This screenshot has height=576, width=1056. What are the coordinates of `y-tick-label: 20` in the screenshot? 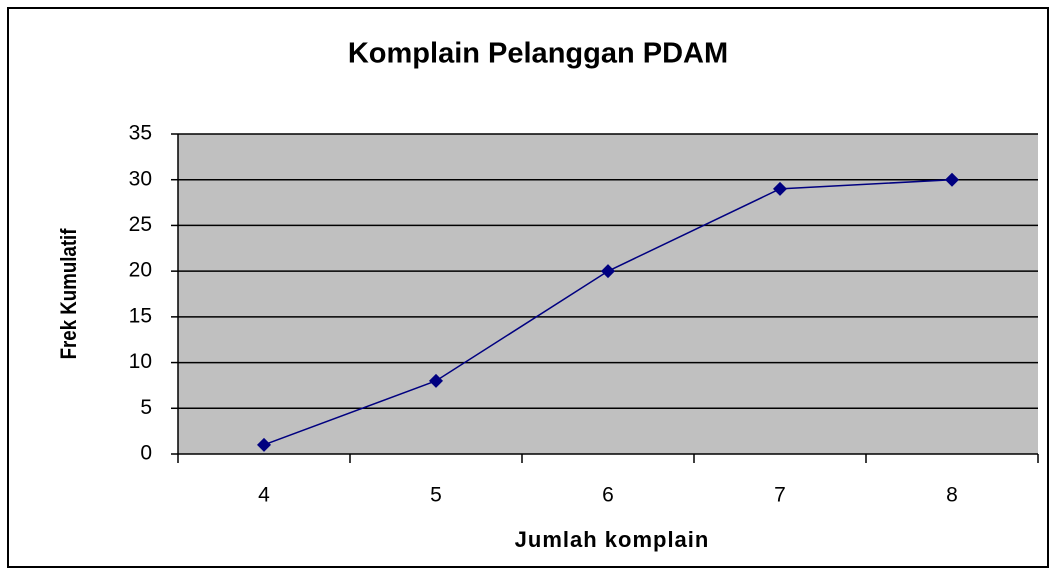 It's located at (140, 270).